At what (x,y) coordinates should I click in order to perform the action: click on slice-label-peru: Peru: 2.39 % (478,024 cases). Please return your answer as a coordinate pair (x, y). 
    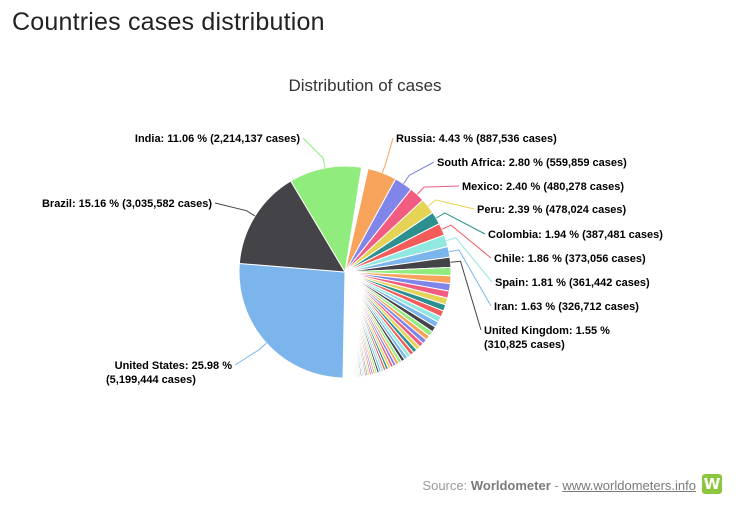
    Looking at the image, I should click on (552, 210).